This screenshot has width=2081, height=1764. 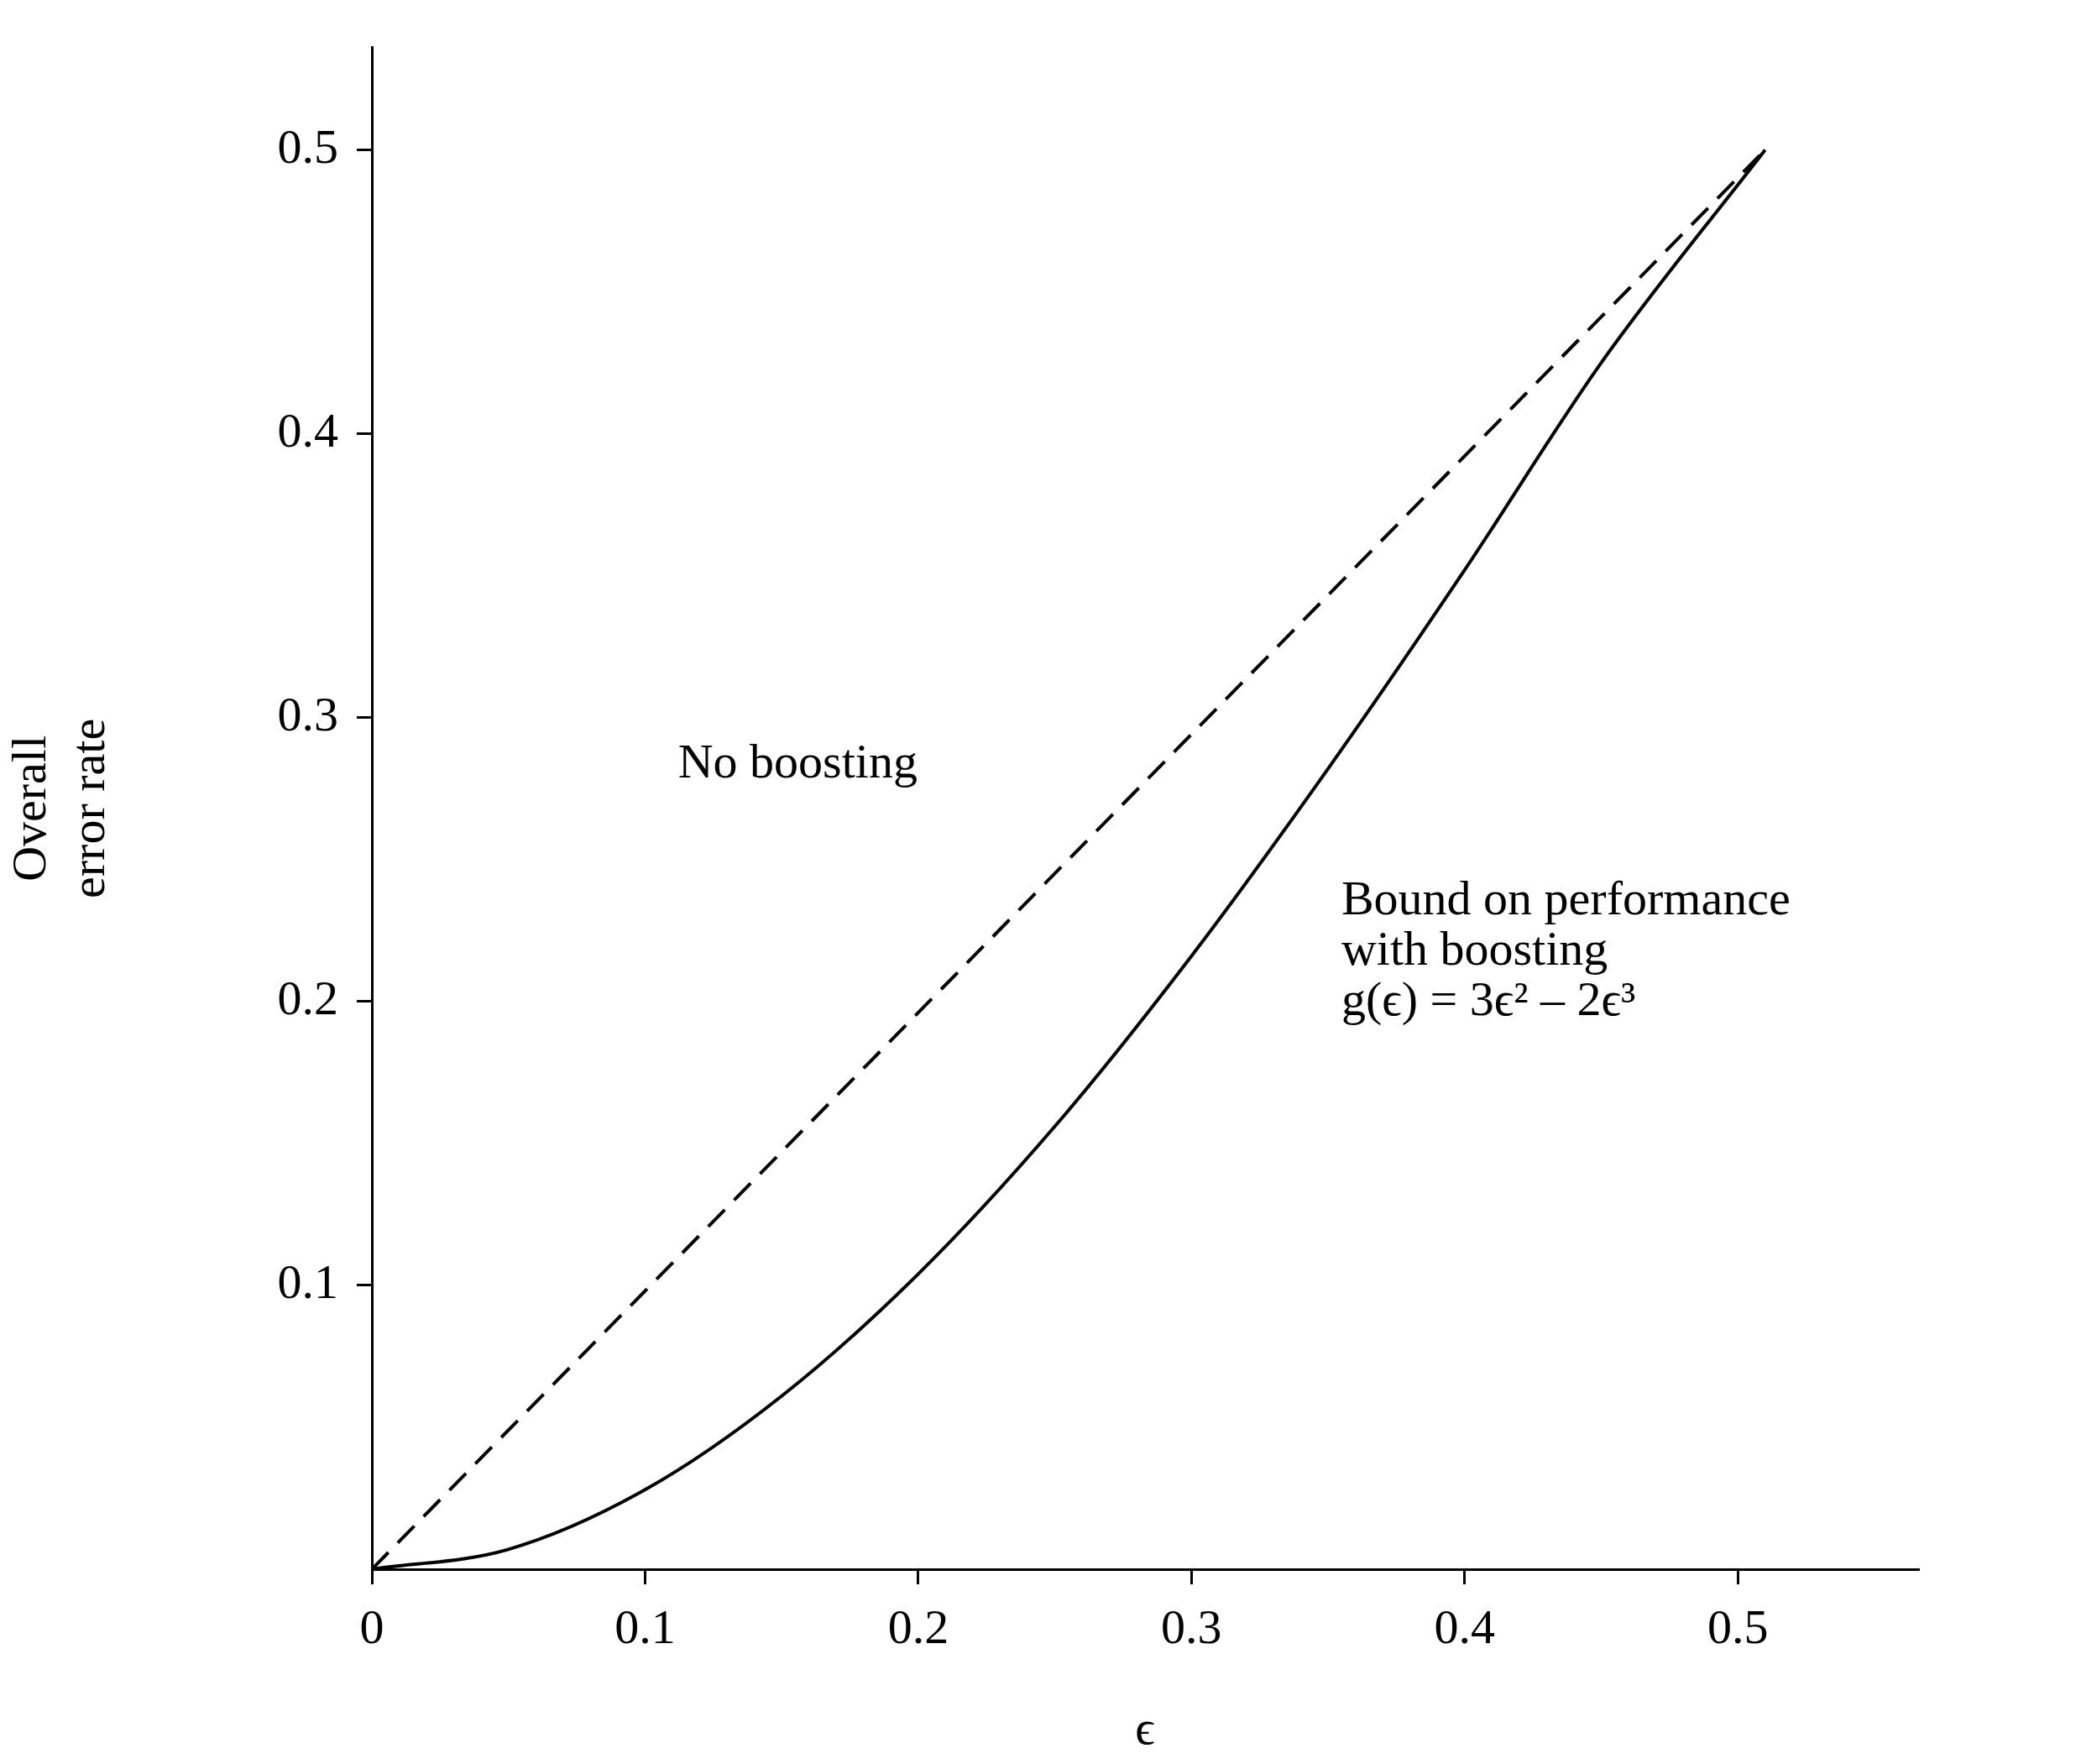 What do you see at coordinates (372, 1627) in the screenshot?
I see `x-tick-label: 0` at bounding box center [372, 1627].